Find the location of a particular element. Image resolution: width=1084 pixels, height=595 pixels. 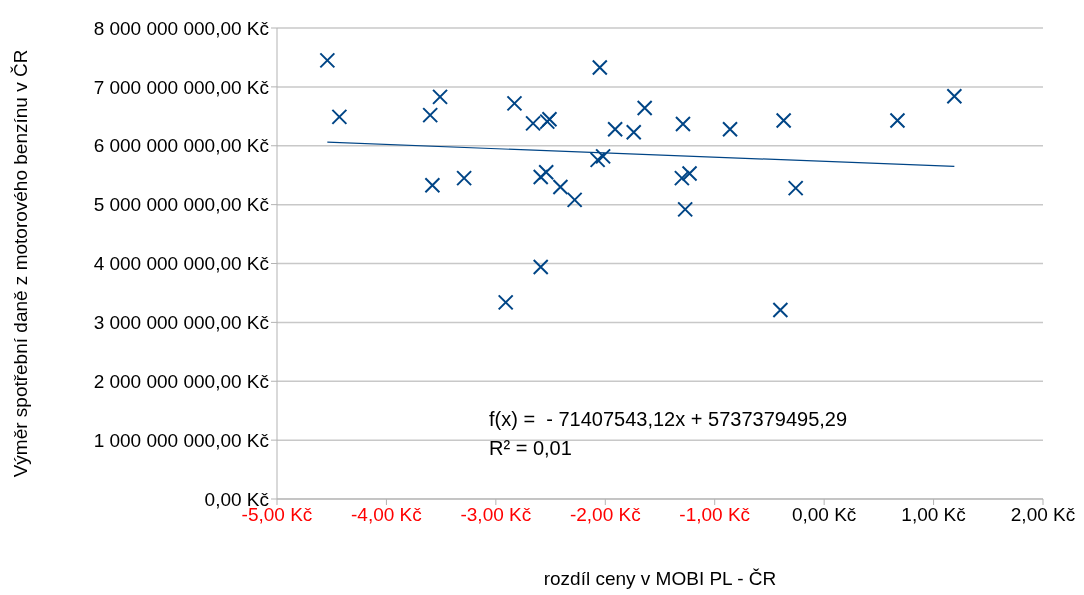

y-axis-title: Výměr spotřební daně z motorového benzínu v ČR is located at coordinates (20, 263).